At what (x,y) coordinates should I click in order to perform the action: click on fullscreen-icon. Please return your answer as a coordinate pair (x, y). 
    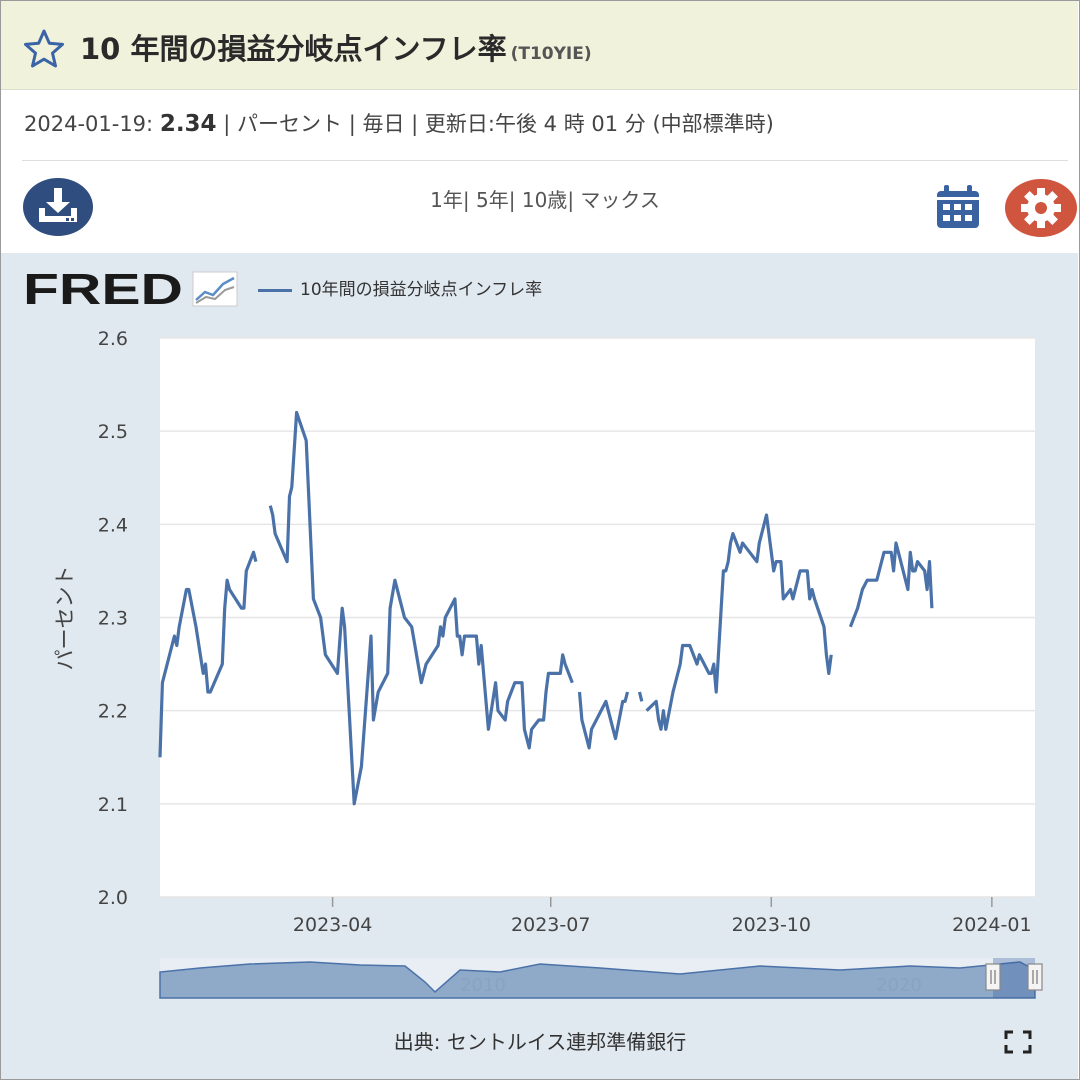
    Looking at the image, I should click on (1018, 1042).